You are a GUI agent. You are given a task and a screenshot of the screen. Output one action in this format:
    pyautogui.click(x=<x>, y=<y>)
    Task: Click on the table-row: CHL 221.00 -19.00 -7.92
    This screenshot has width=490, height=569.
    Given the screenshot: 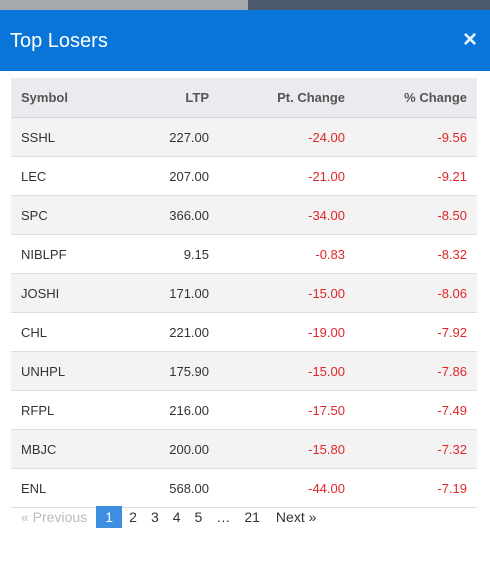 What is the action you would take?
    pyautogui.click(x=244, y=332)
    